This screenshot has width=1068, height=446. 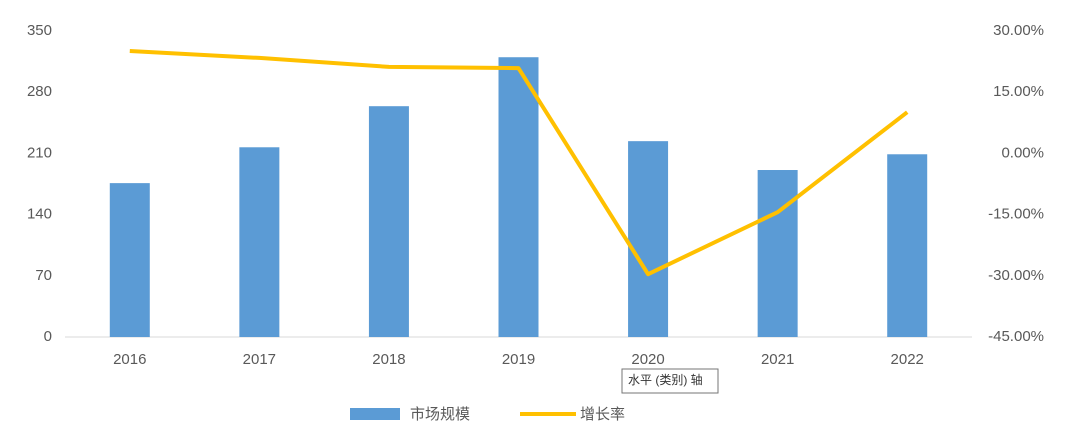 I want to click on y-tick-label: 140, so click(x=39, y=214).